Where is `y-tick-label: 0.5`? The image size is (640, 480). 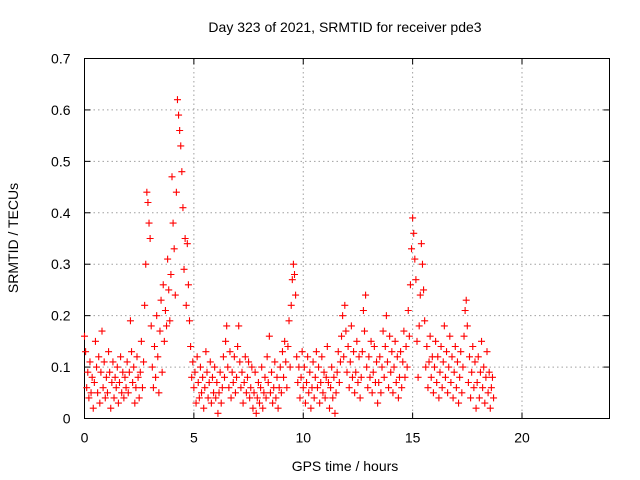
y-tick-label: 0.5 is located at coordinates (61, 161).